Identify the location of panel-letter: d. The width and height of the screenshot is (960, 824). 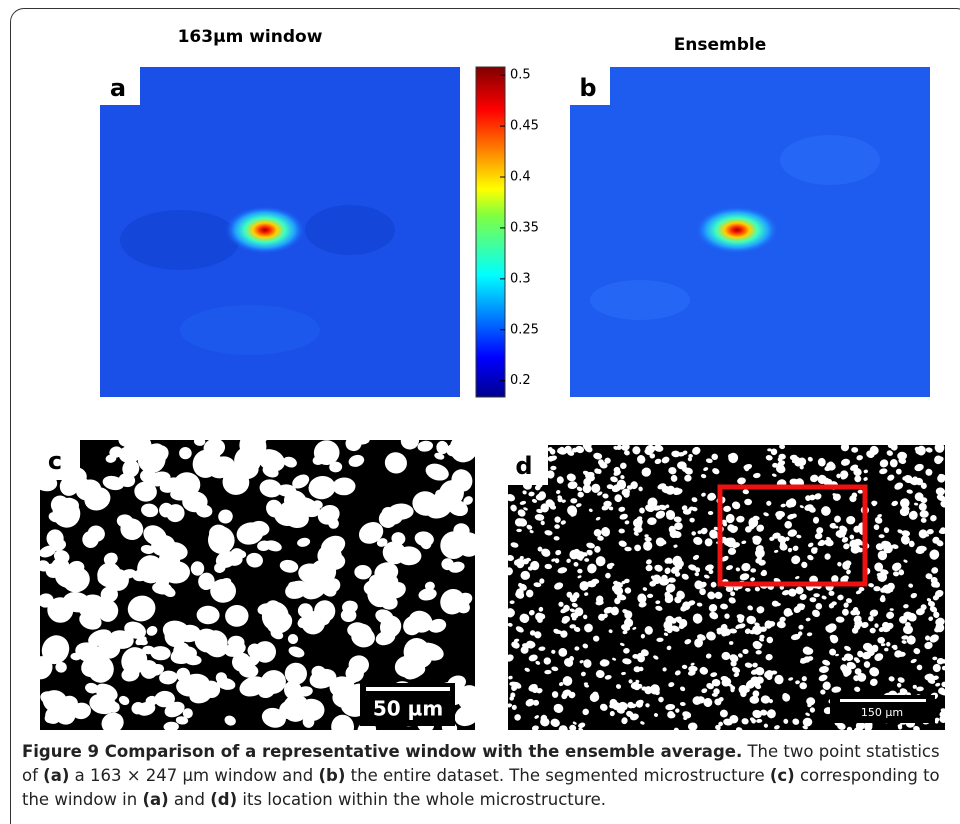
(523, 466).